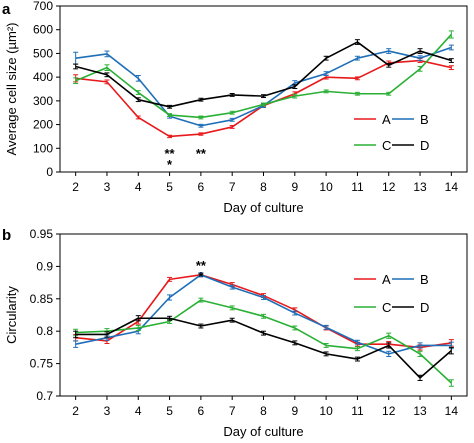 This screenshot has width=474, height=443. What do you see at coordinates (6, 9) in the screenshot?
I see `panel-letter: a` at bounding box center [6, 9].